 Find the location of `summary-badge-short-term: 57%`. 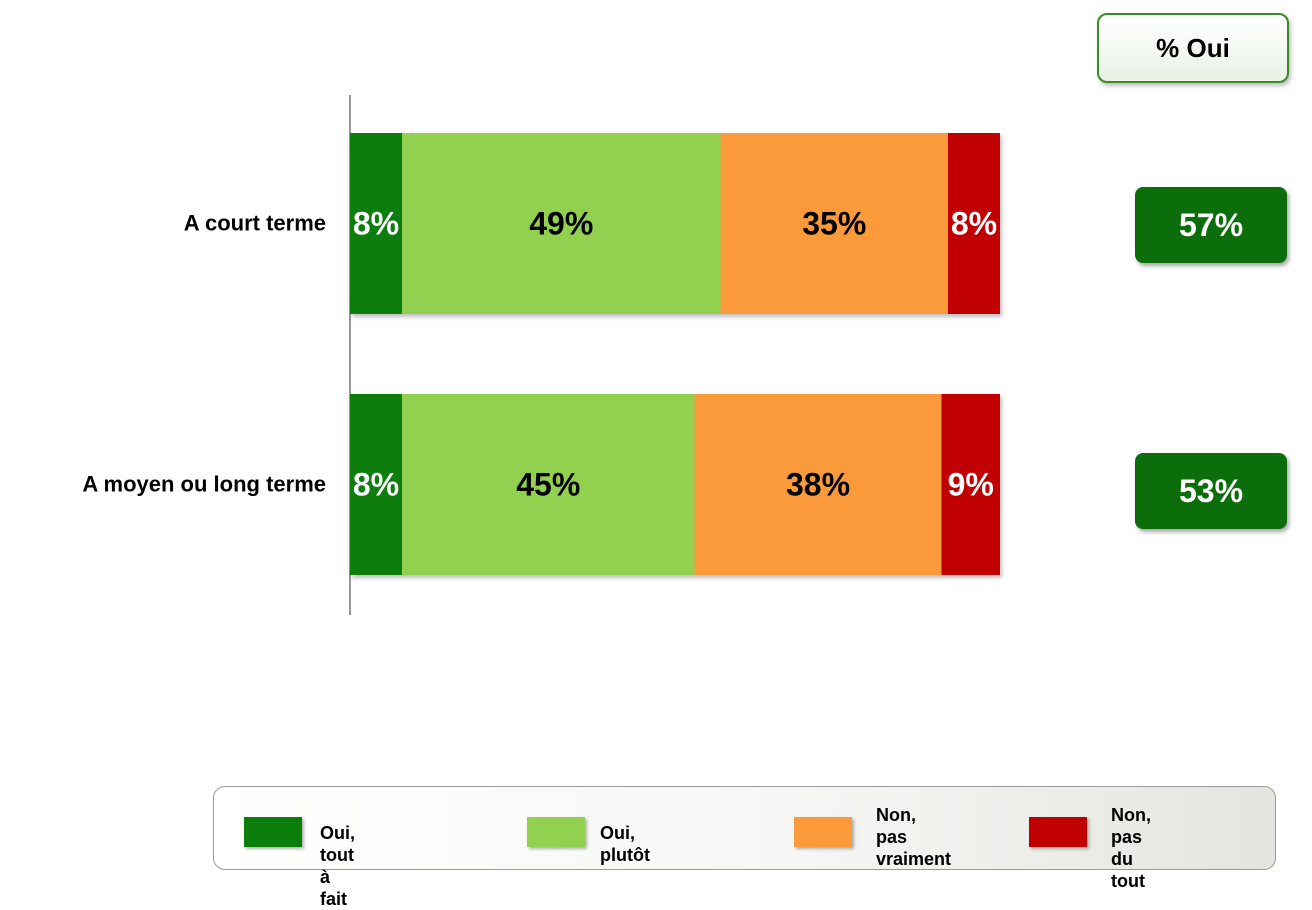

summary-badge-short-term: 57% is located at coordinates (1211, 225).